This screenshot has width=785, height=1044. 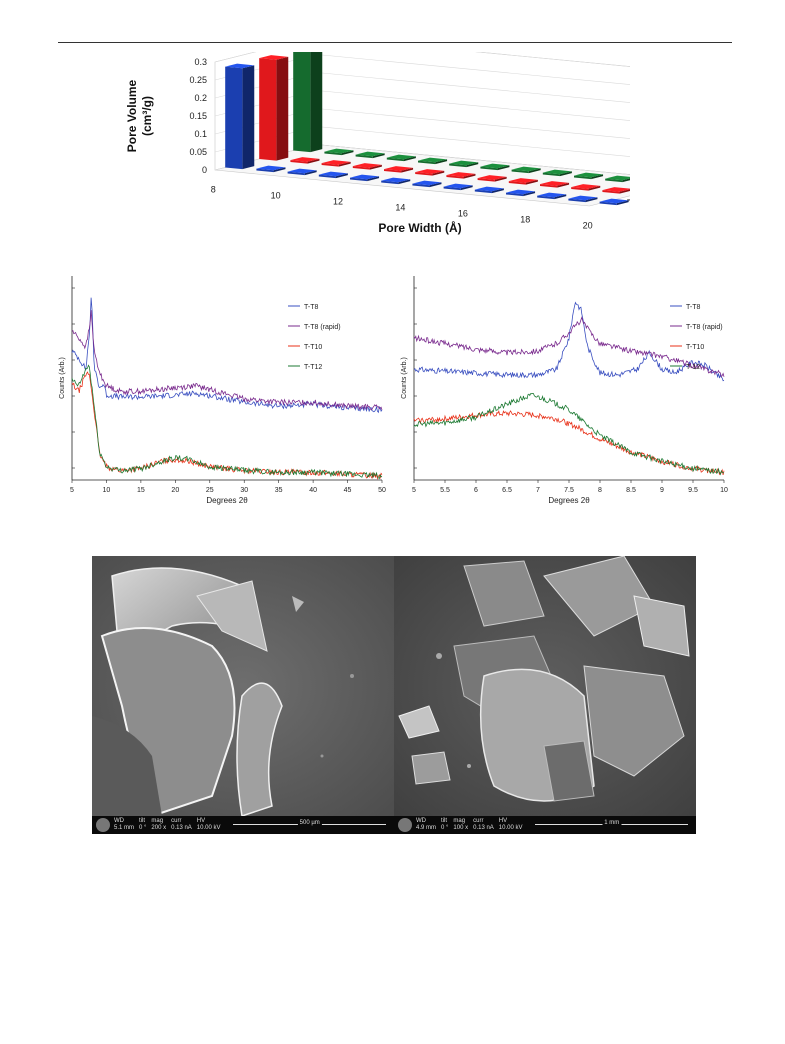 What do you see at coordinates (338, 202) in the screenshot?
I see `x-tick-label: 12` at bounding box center [338, 202].